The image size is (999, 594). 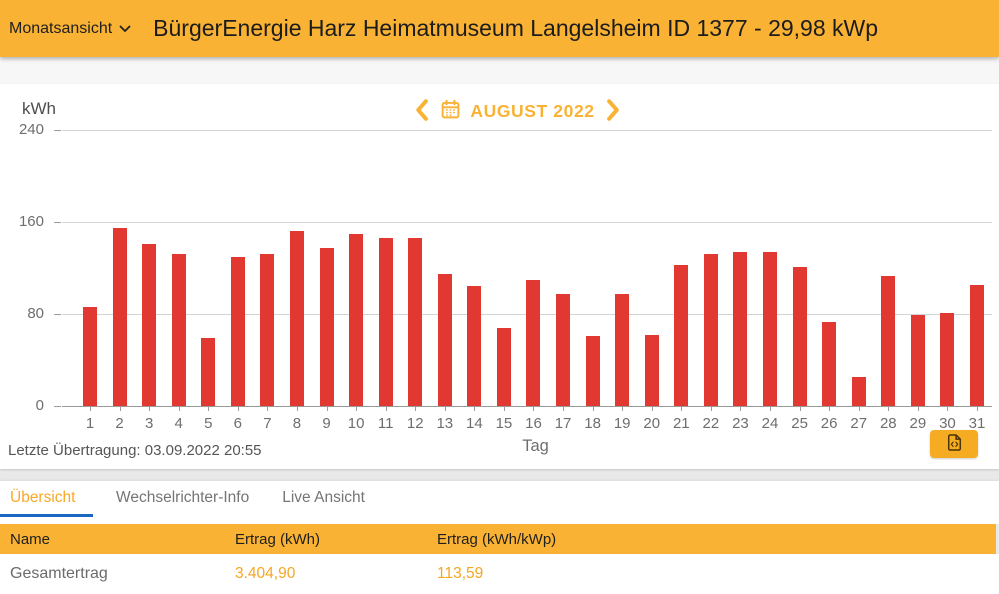 What do you see at coordinates (267, 423) in the screenshot?
I see `x-tick-label-7: 7` at bounding box center [267, 423].